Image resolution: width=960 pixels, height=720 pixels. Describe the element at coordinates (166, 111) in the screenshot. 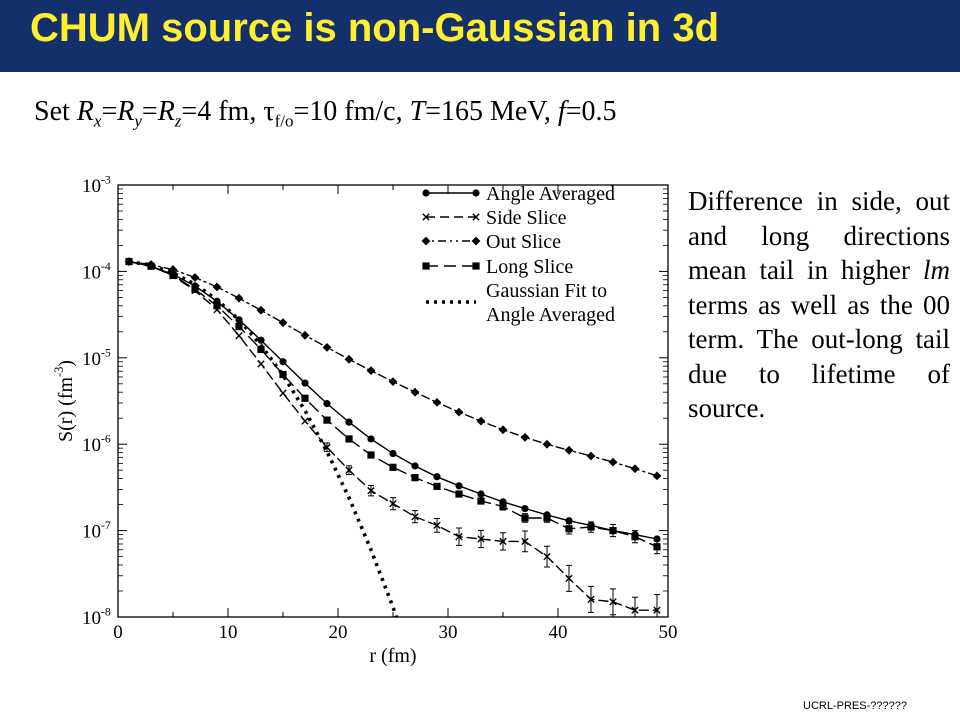

I see `param-rz: R` at that location.